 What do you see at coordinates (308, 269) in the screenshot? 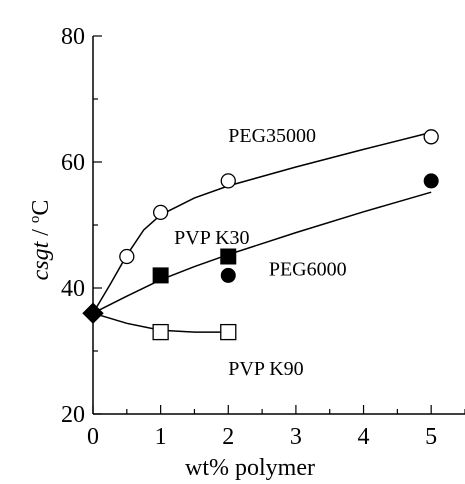
I see `peg6000-label: PEG6000` at bounding box center [308, 269].